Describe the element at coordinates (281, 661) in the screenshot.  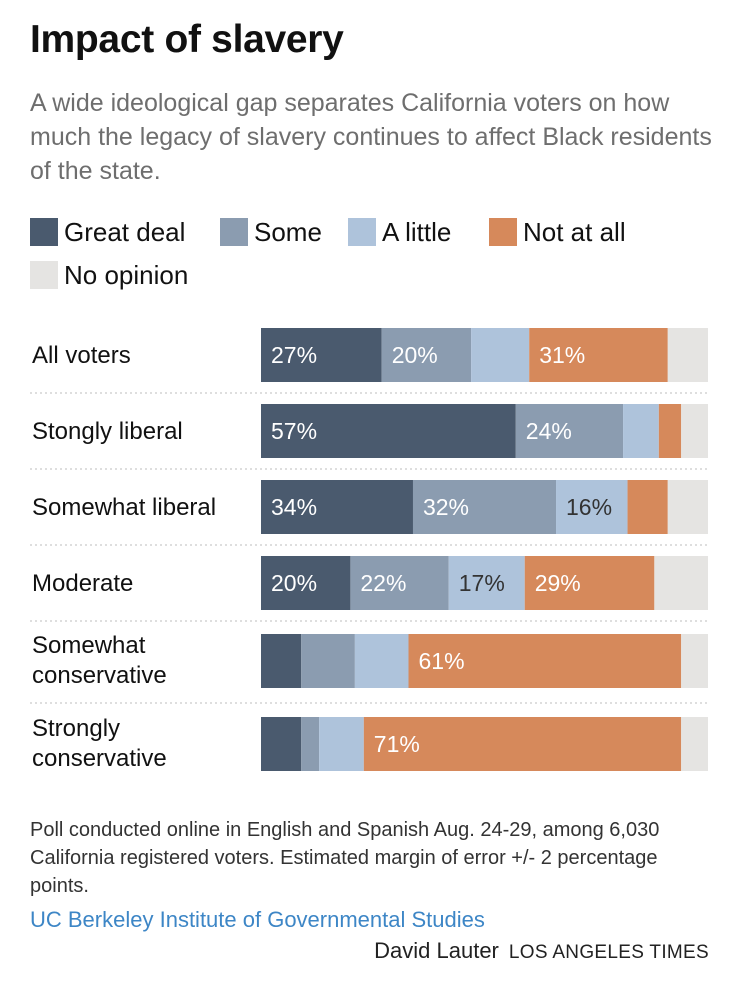
I see `bar-somewhat-conservative-great-deal` at that location.